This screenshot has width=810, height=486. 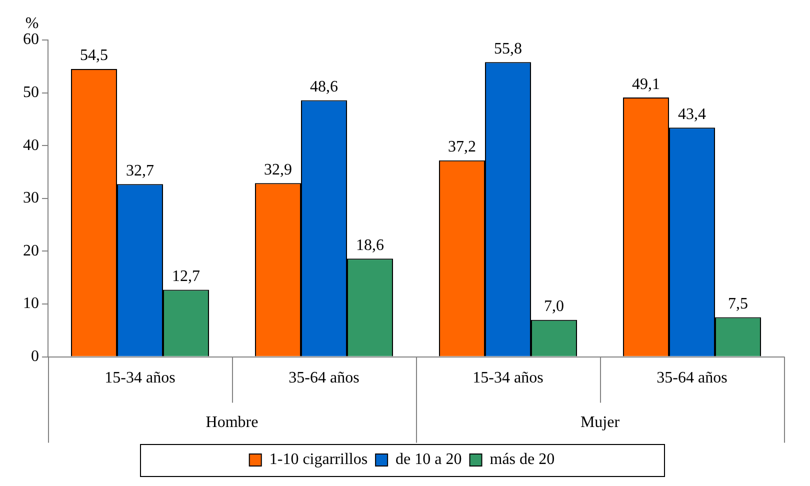 I want to click on y-tick-label: 10, so click(x=31, y=303).